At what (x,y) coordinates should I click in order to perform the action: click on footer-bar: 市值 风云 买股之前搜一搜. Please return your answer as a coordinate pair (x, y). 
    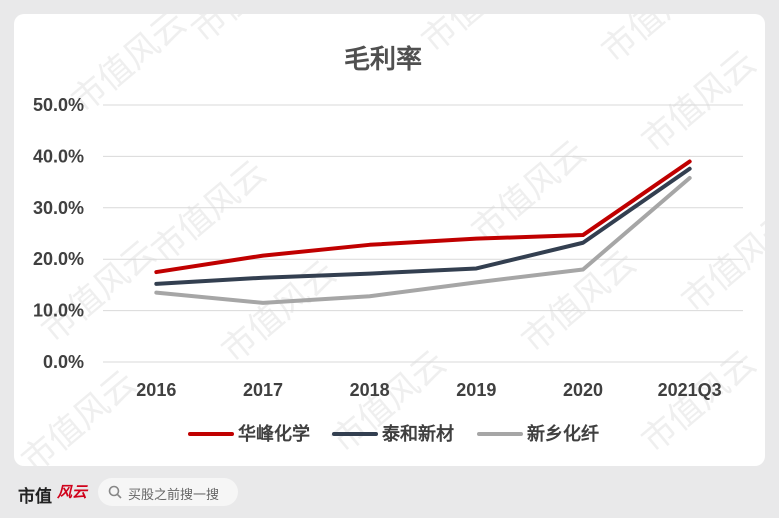
    Looking at the image, I should click on (389, 492).